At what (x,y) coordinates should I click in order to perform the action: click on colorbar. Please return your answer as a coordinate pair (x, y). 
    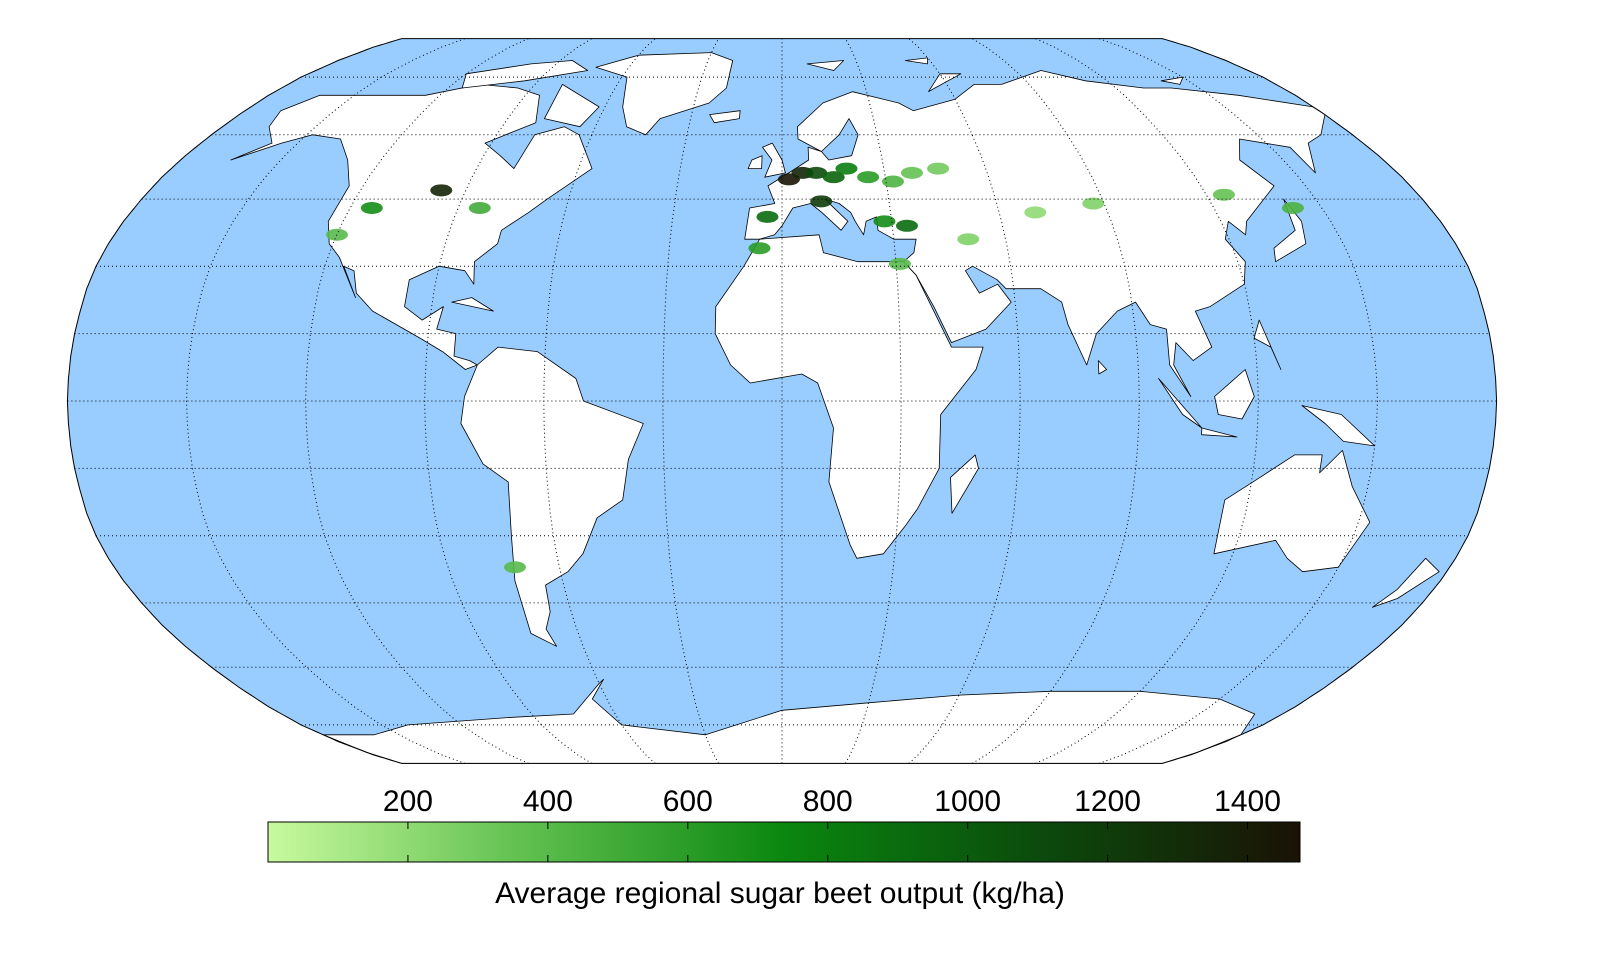
    Looking at the image, I should click on (784, 842).